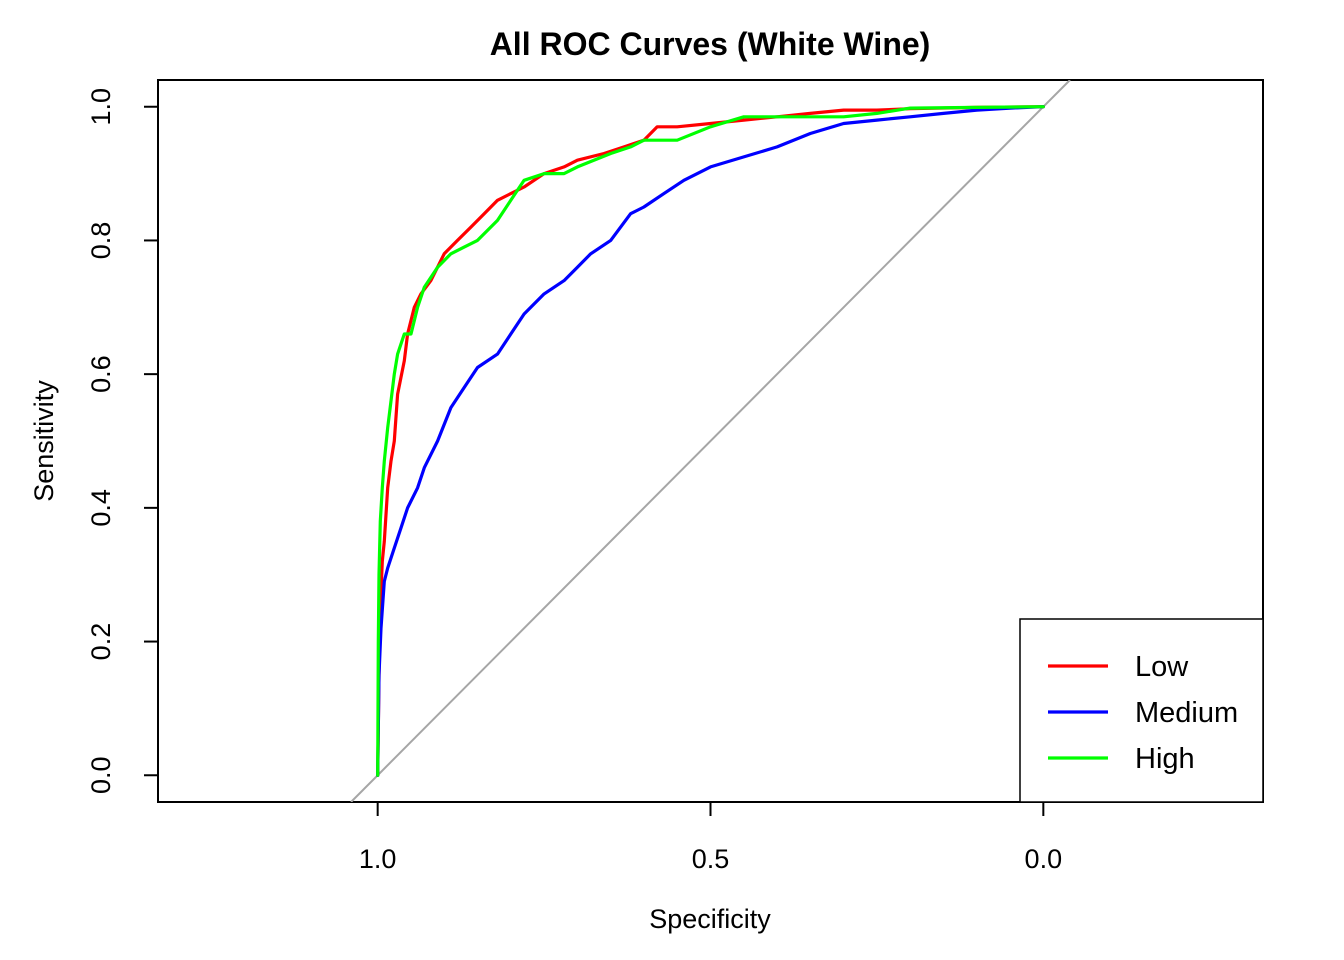 This screenshot has height=960, width=1344. What do you see at coordinates (101, 508) in the screenshot?
I see `y-tick-label: 0.4` at bounding box center [101, 508].